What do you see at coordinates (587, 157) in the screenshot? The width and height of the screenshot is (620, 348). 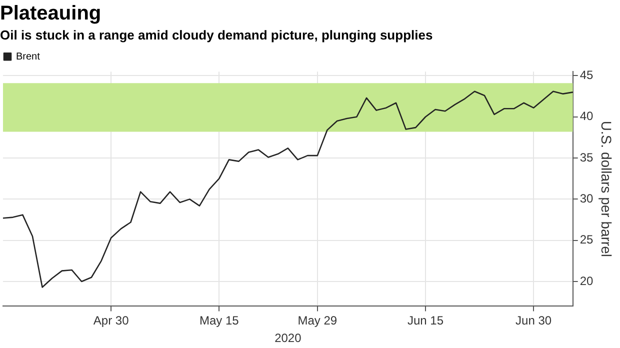 I see `y-tick-label: 35` at bounding box center [587, 157].